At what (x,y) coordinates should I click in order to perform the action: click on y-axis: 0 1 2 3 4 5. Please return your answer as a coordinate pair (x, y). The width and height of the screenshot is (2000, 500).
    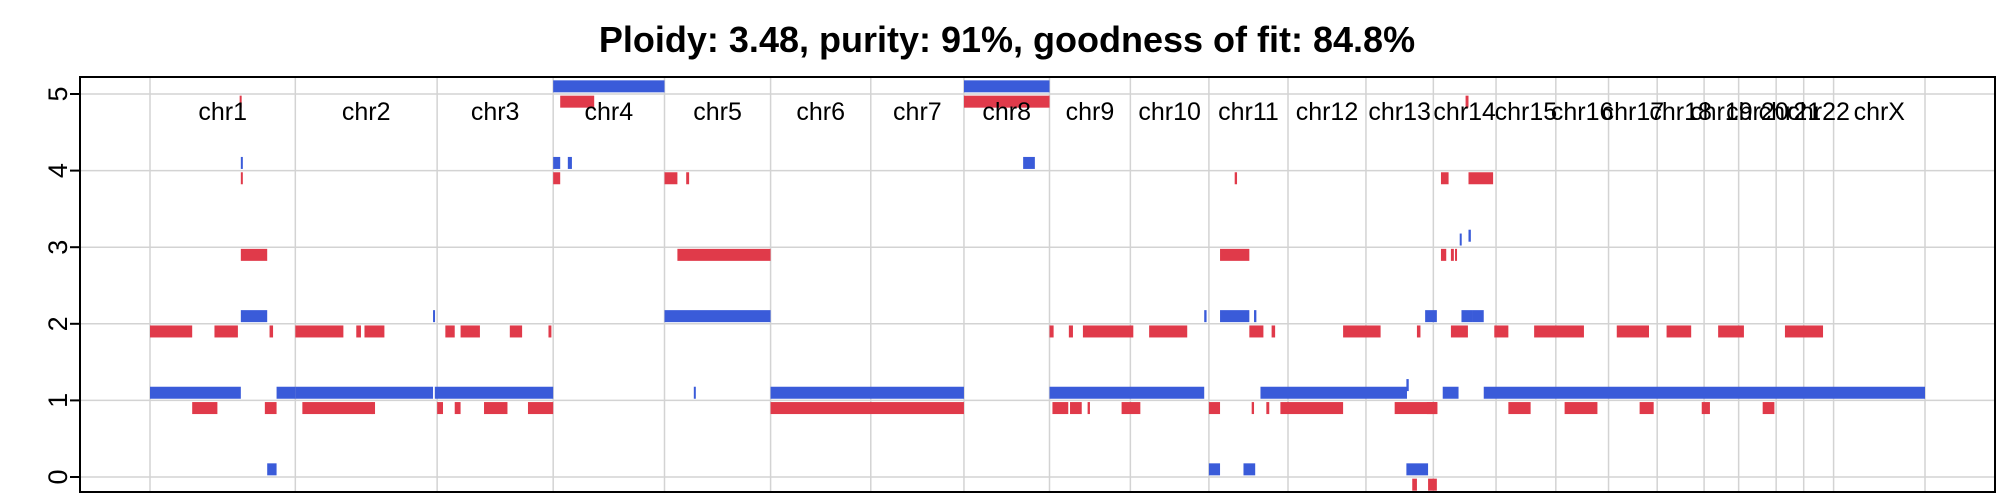
    Looking at the image, I should click on (61, 285).